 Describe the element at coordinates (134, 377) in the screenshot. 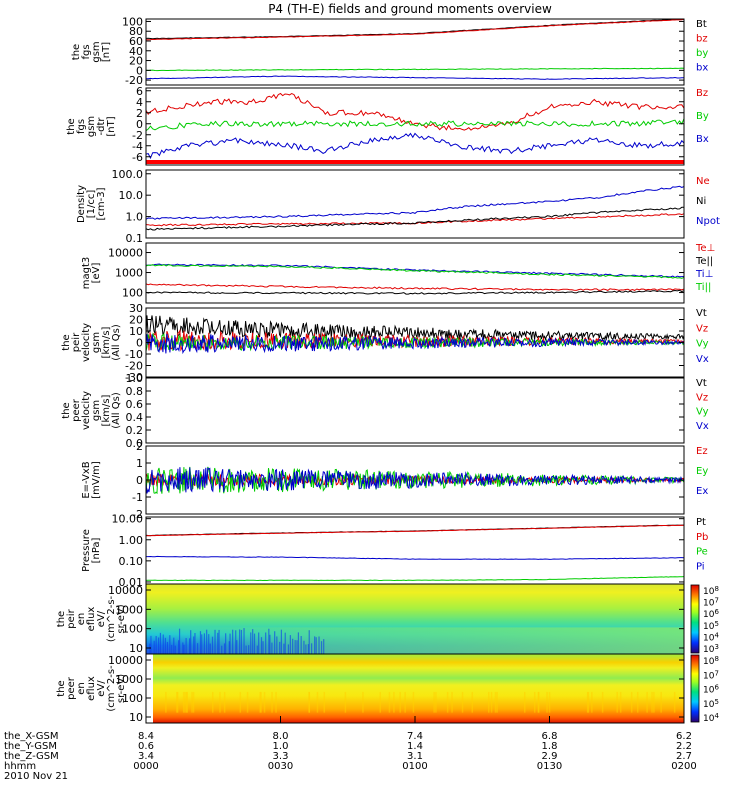

I see `y-tick-label: -30` at that location.